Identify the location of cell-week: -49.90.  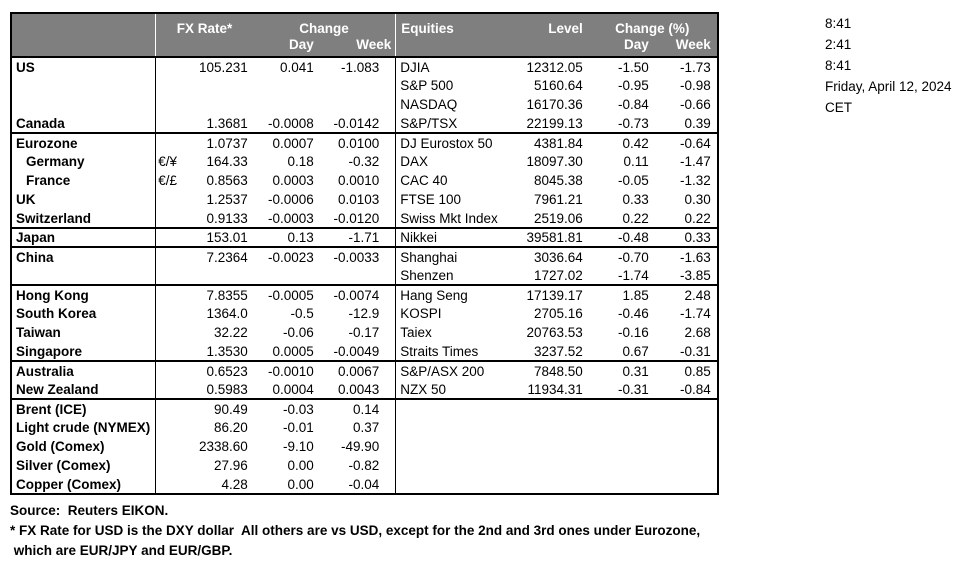
(360, 446).